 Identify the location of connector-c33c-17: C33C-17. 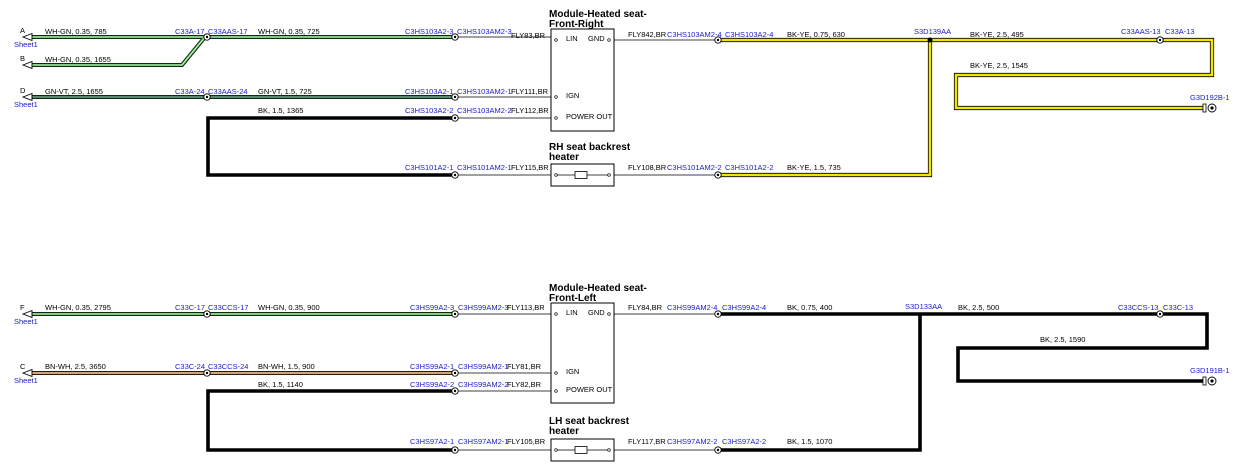
(190, 307).